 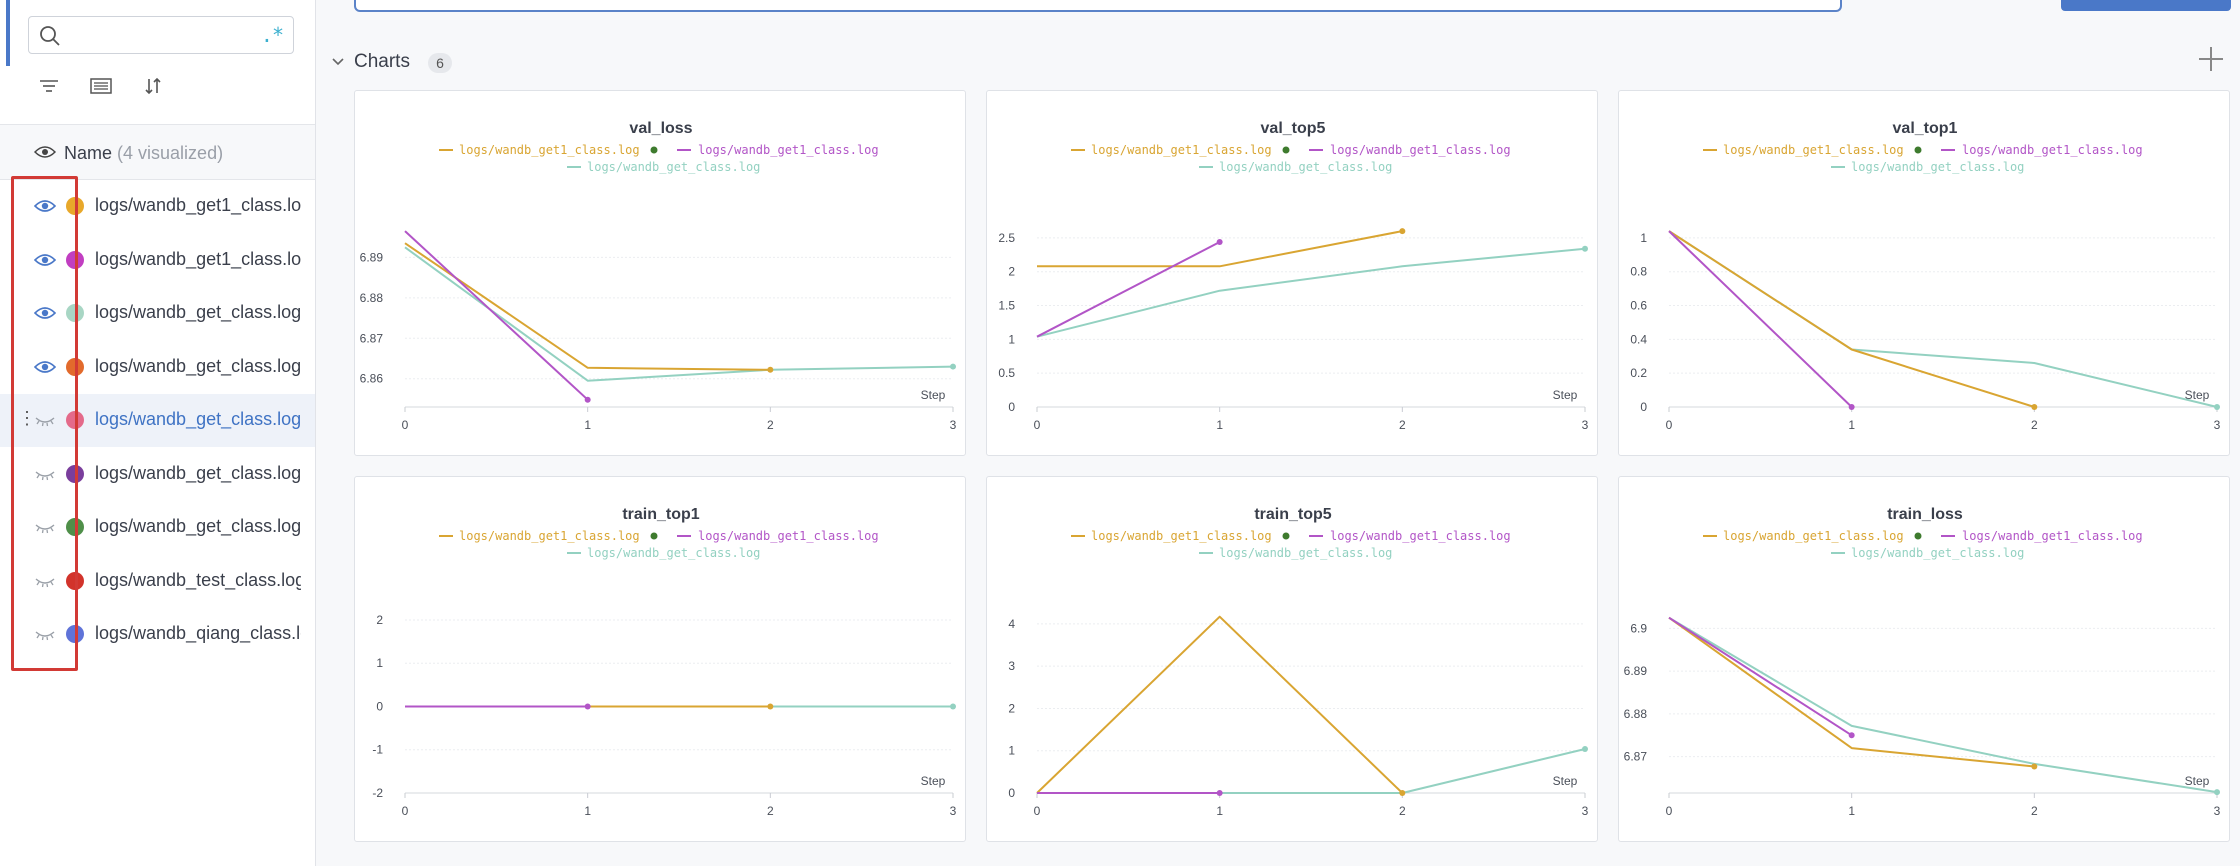 What do you see at coordinates (379, 663) in the screenshot?
I see `y-tick-label: 1` at bounding box center [379, 663].